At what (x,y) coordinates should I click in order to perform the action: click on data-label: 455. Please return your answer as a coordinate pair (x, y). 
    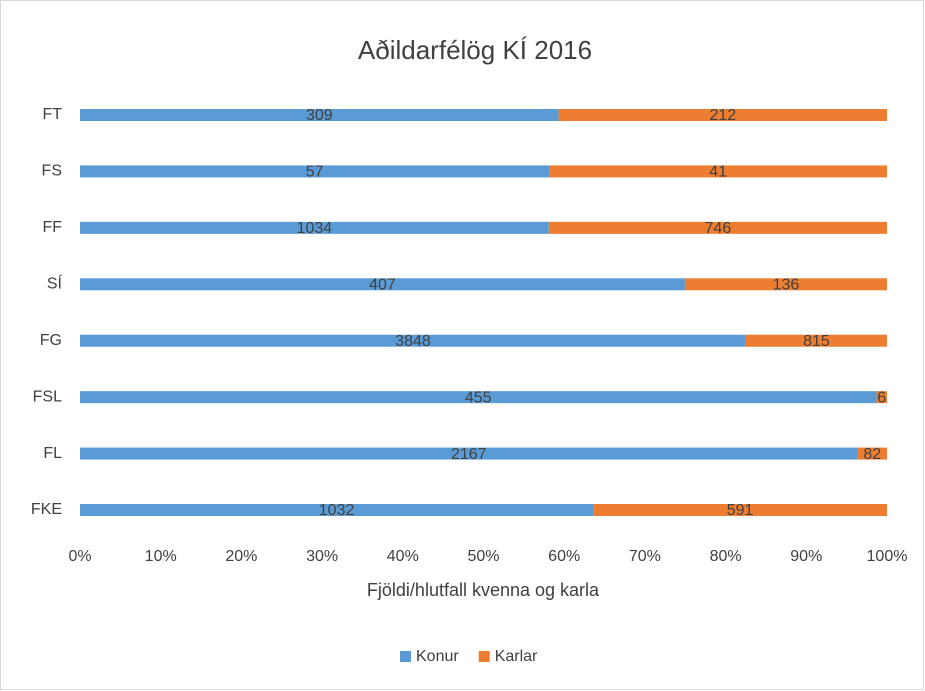
    Looking at the image, I should click on (478, 397).